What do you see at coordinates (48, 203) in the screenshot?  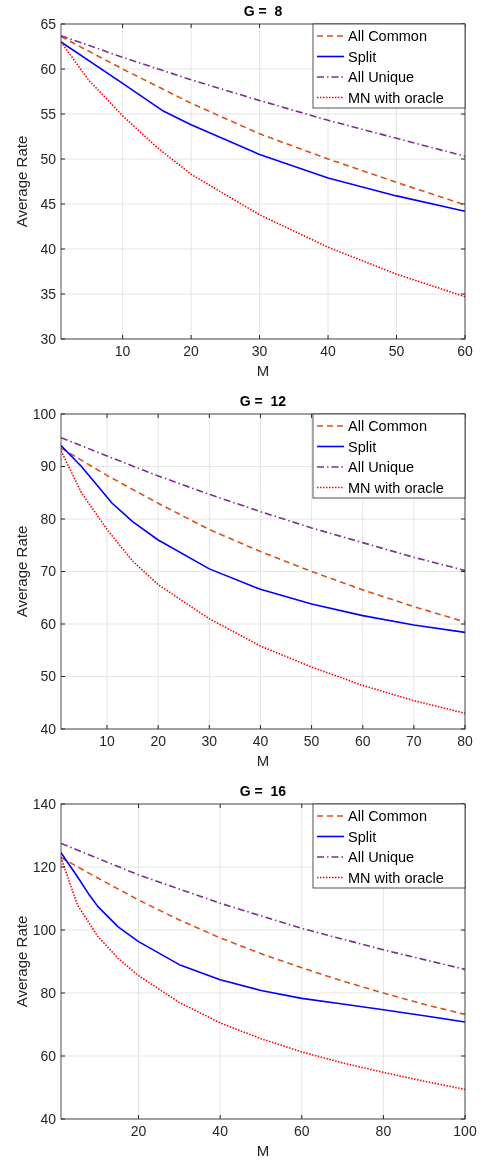 I see `y-tick-label: 45` at bounding box center [48, 203].